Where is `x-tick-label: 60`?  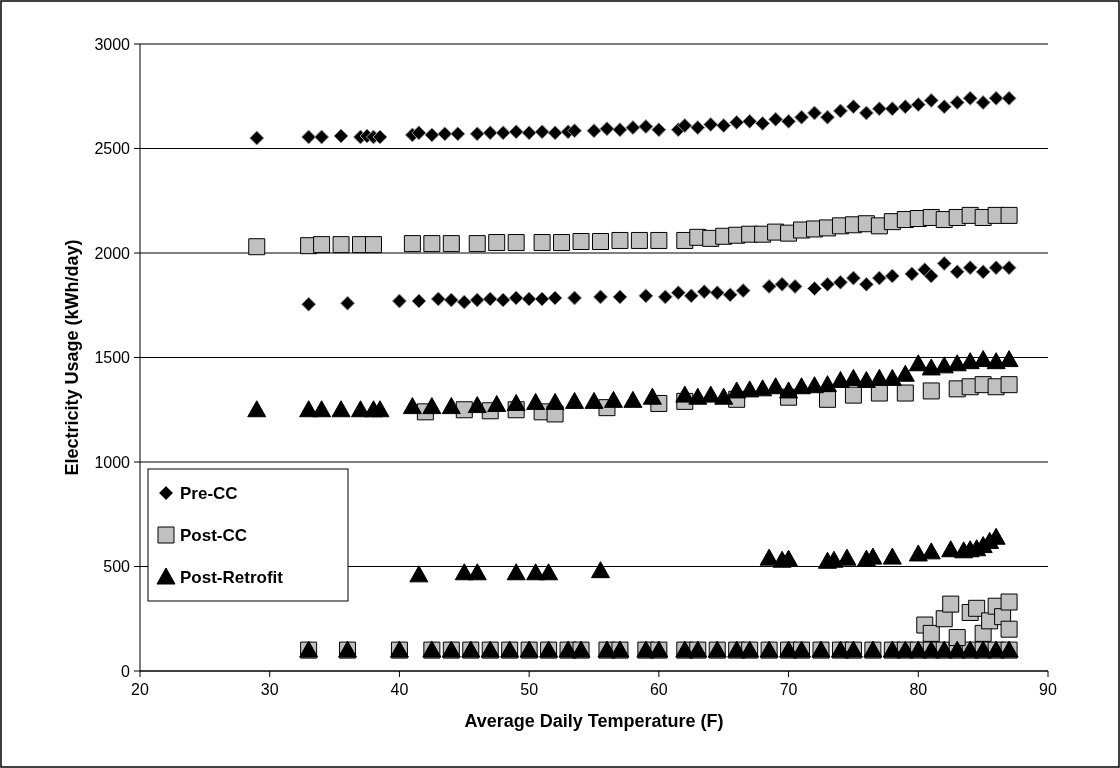 x-tick-label: 60 is located at coordinates (658, 689).